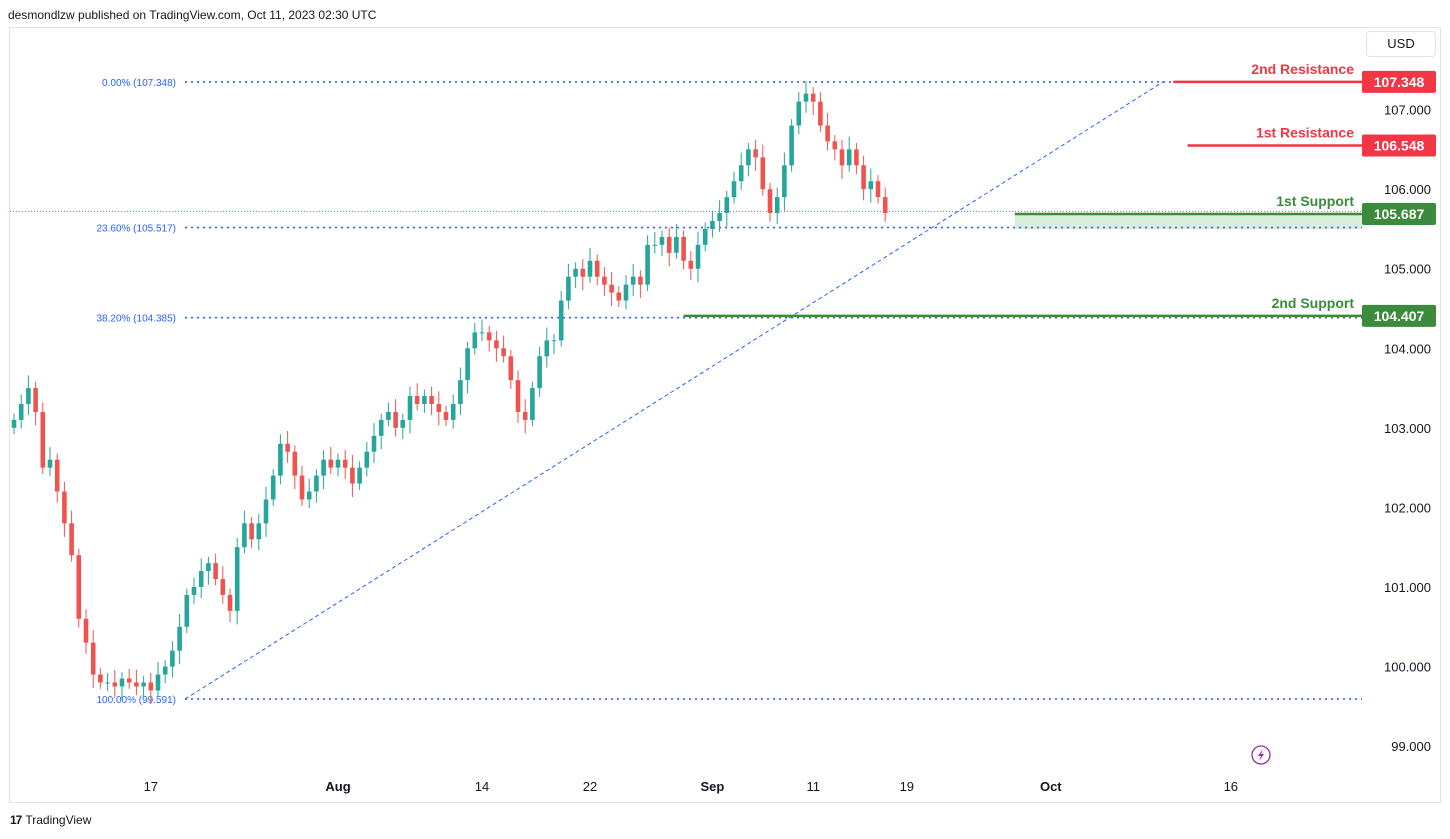 This screenshot has height=839, width=1450. I want to click on footer-brand: TradingView, so click(58, 820).